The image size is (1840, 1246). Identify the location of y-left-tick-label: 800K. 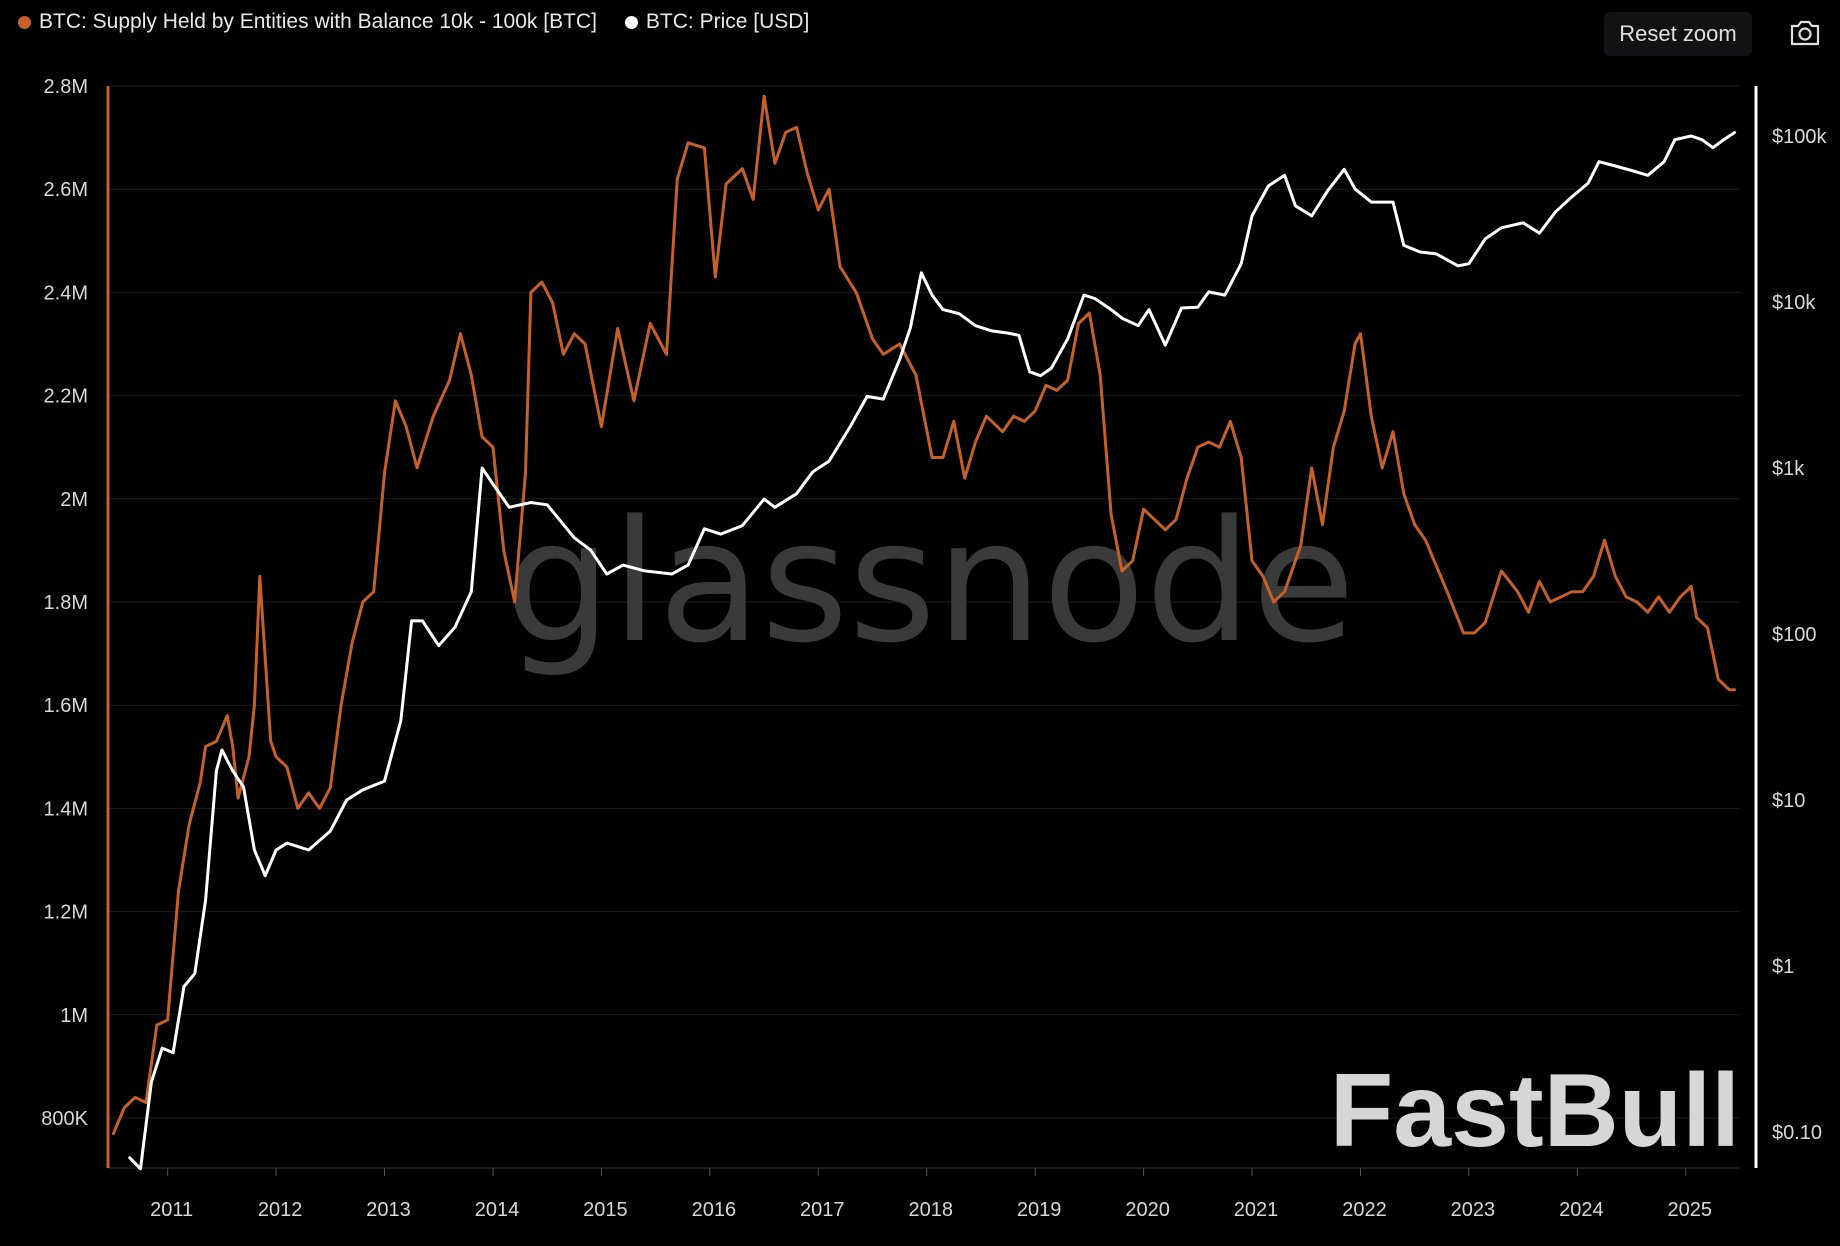
(64, 1119).